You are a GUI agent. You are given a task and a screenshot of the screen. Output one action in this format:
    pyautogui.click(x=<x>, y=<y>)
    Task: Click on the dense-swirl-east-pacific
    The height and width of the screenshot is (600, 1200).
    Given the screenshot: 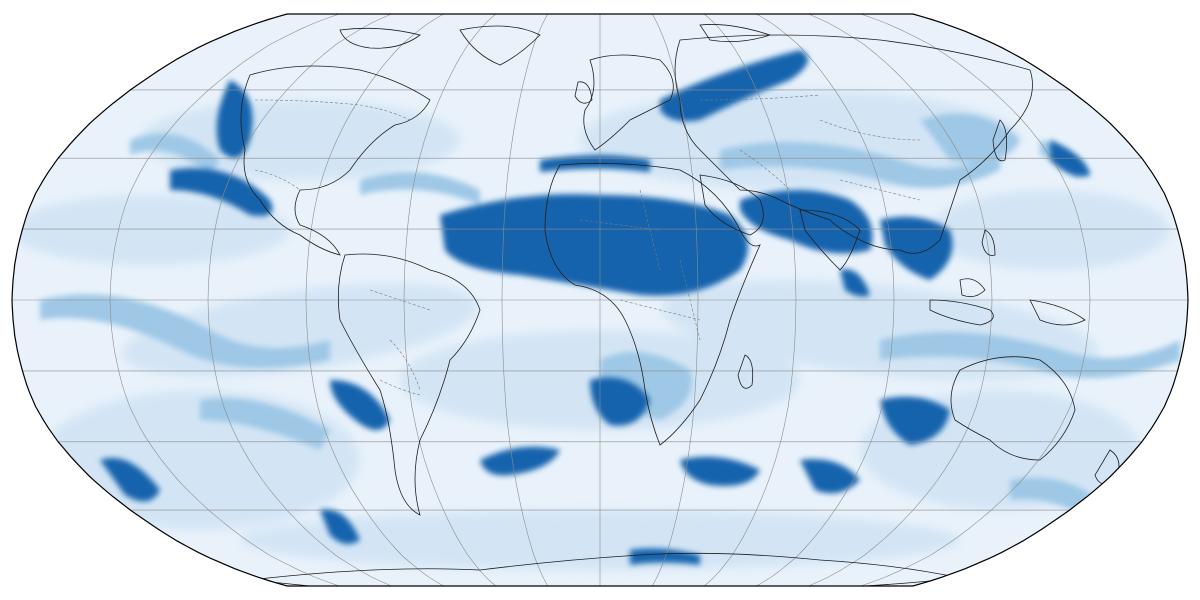 What is the action you would take?
    pyautogui.click(x=221, y=192)
    